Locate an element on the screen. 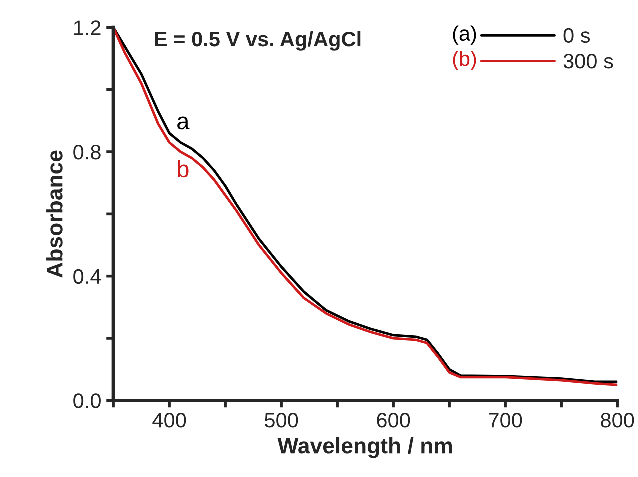  x-tick-label: 700 is located at coordinates (505, 420).